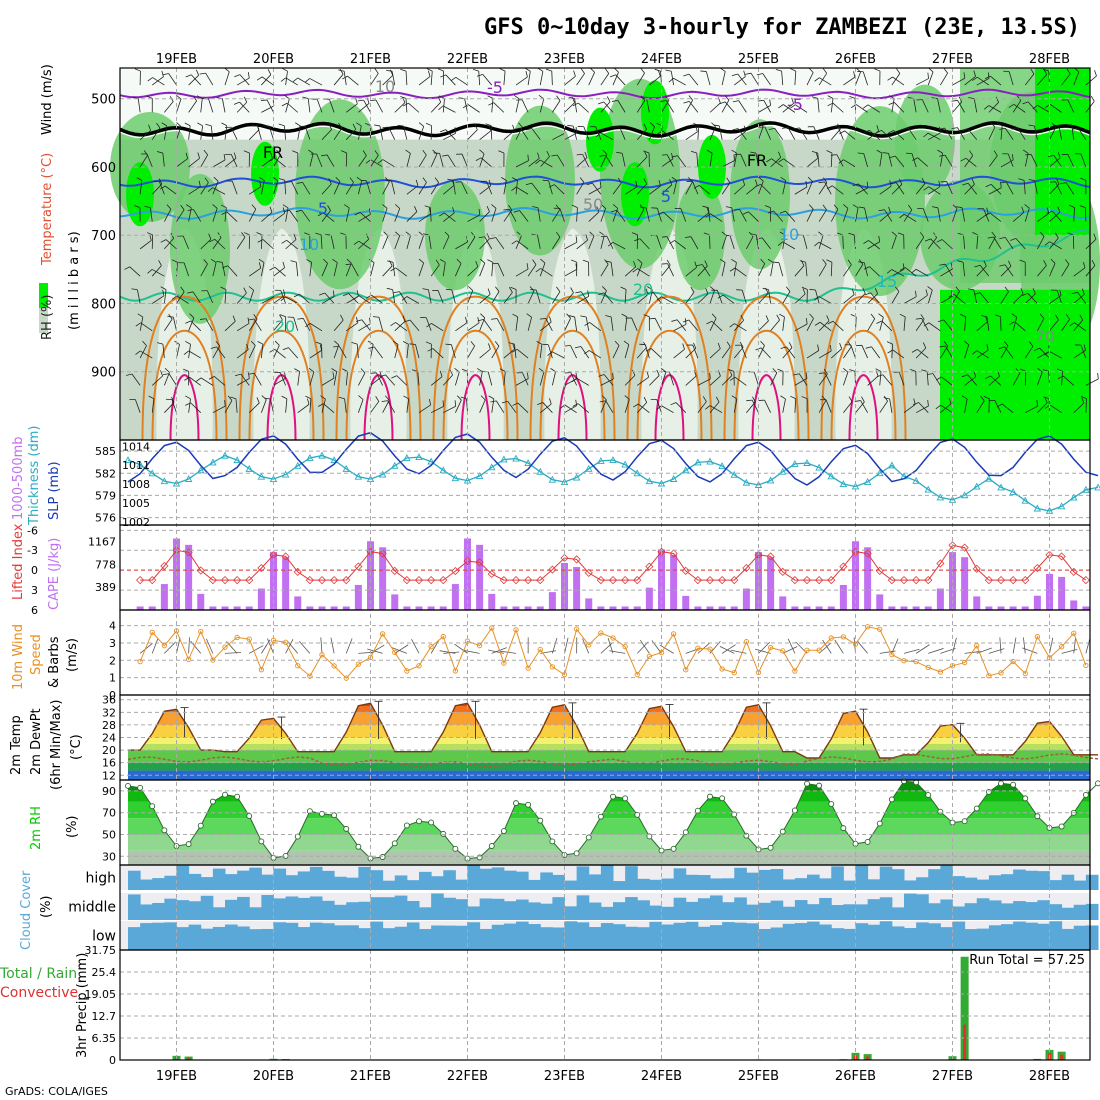 Image resolution: width=1100 pixels, height=1100 pixels. What do you see at coordinates (467, 59) in the screenshot?
I see `date-label-top: 22FEB` at bounding box center [467, 59].